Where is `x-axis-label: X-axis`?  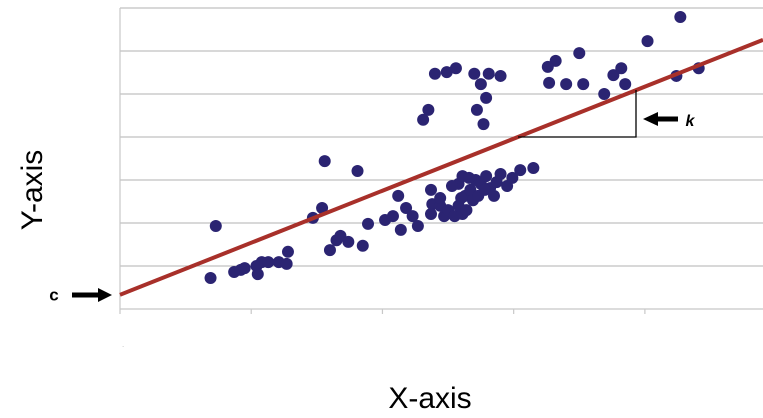
x-axis-label: X-axis is located at coordinates (429, 398).